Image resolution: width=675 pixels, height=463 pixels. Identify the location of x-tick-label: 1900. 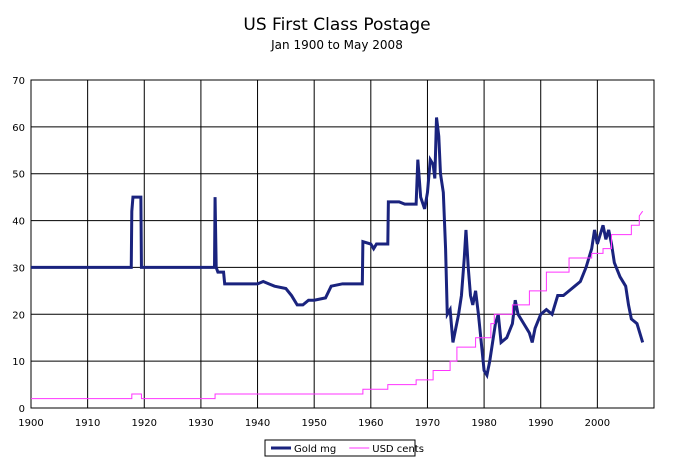
(30, 423).